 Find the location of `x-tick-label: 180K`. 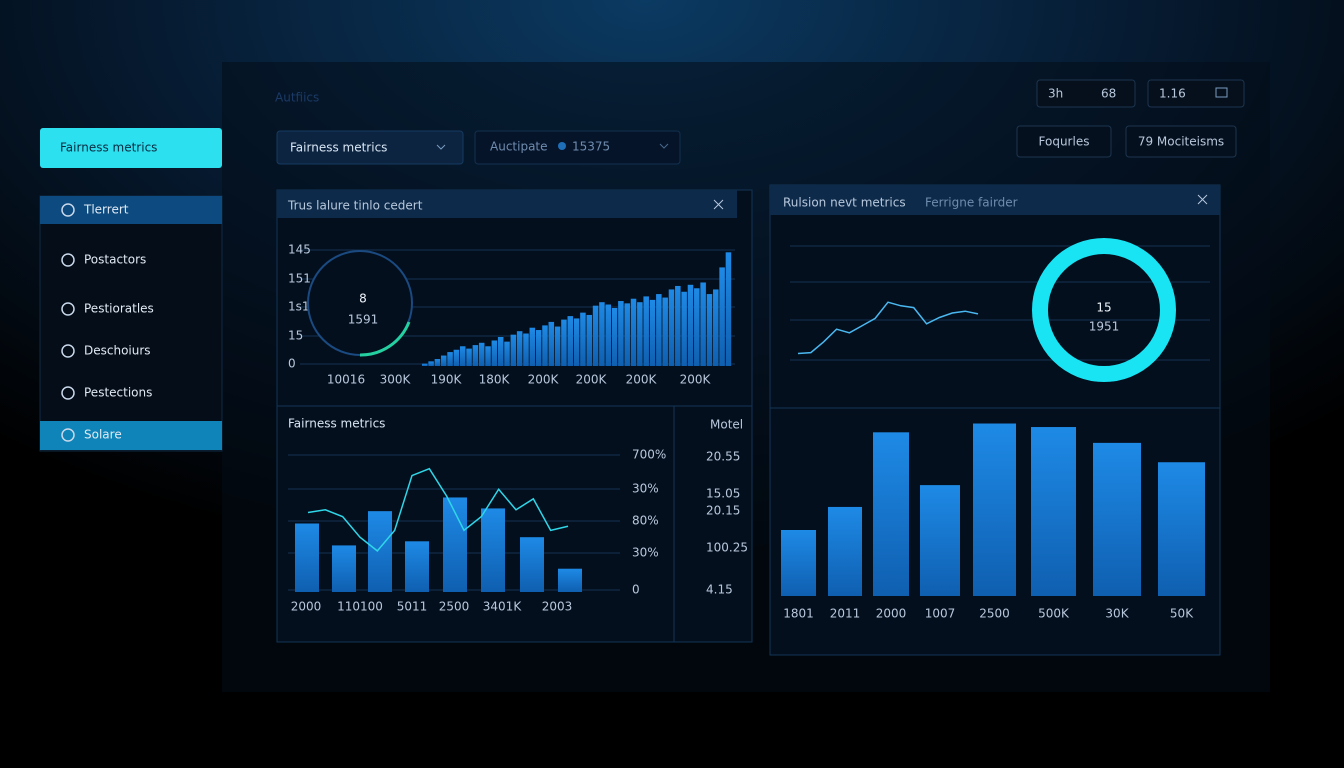

x-tick-label: 180K is located at coordinates (495, 380).